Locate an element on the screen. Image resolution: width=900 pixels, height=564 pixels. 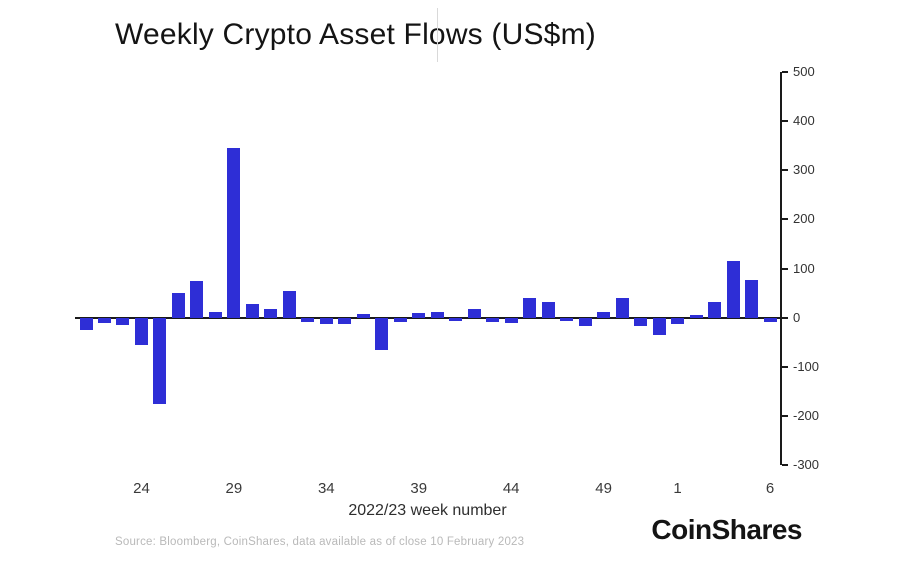
title-caret-line is located at coordinates (437, 35).